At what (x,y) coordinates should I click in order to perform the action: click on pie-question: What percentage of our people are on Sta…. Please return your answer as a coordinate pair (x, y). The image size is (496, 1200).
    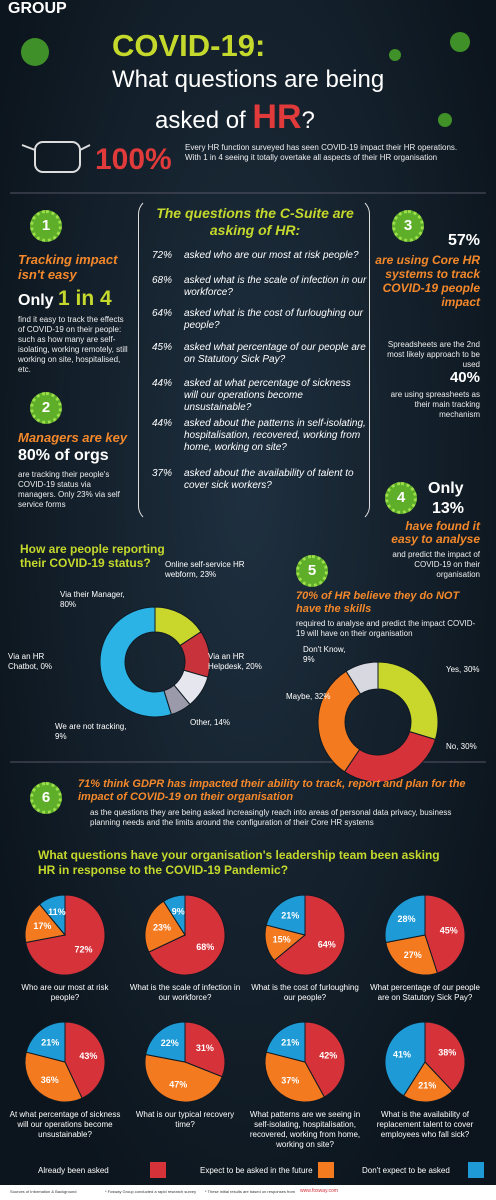
    Looking at the image, I should click on (425, 992).